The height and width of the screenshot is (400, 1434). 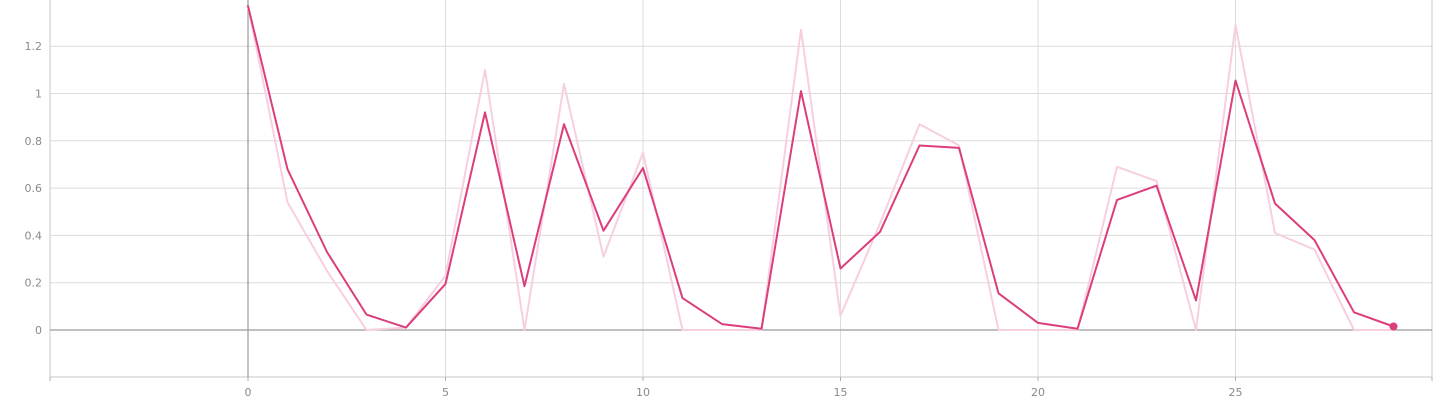 I want to click on y-tick-label: 0.4, so click(x=34, y=235).